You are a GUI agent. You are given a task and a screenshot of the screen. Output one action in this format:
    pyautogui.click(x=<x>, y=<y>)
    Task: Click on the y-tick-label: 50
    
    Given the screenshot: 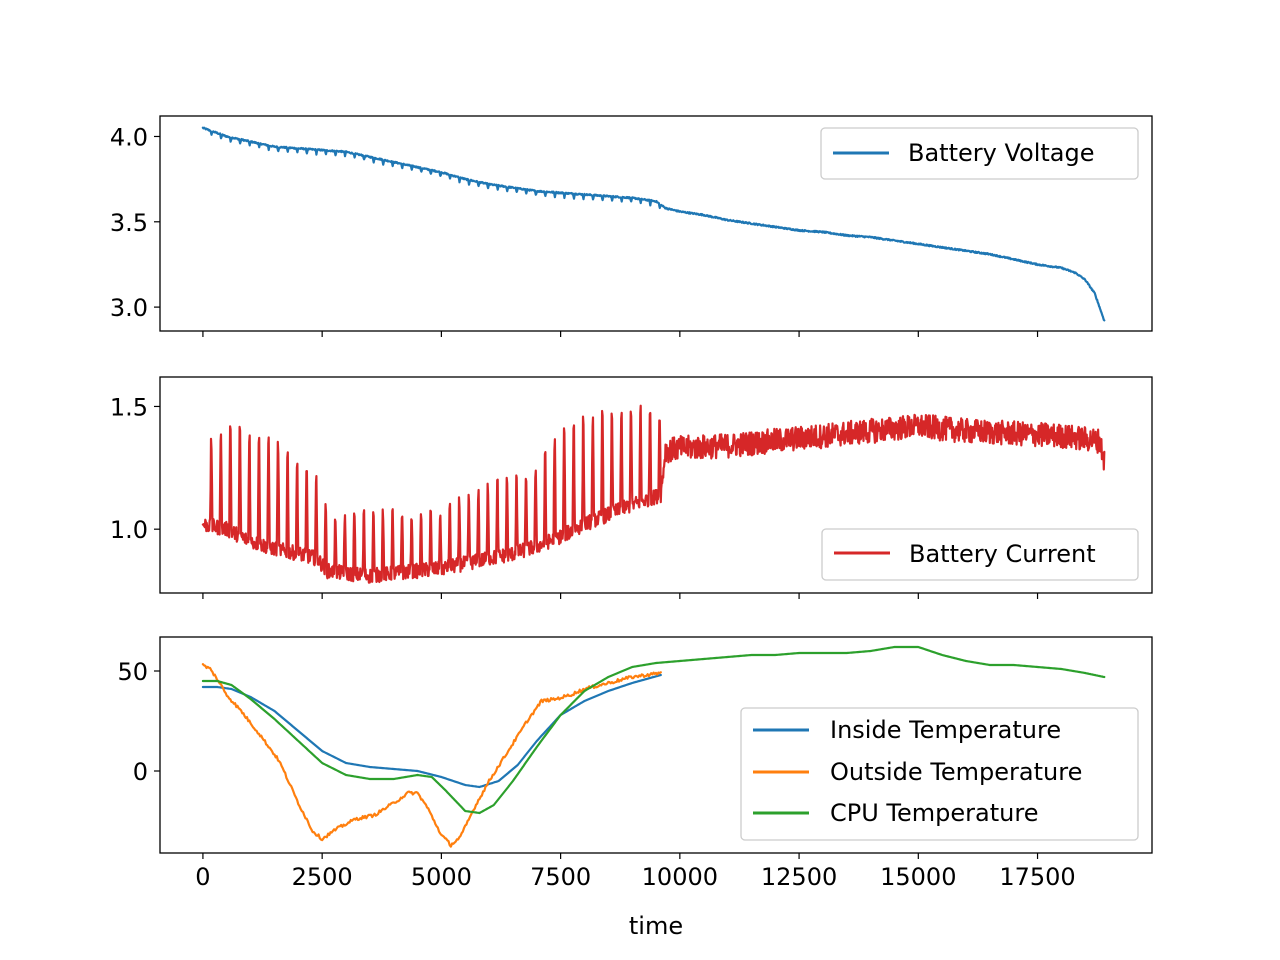 What is the action you would take?
    pyautogui.click(x=132, y=672)
    